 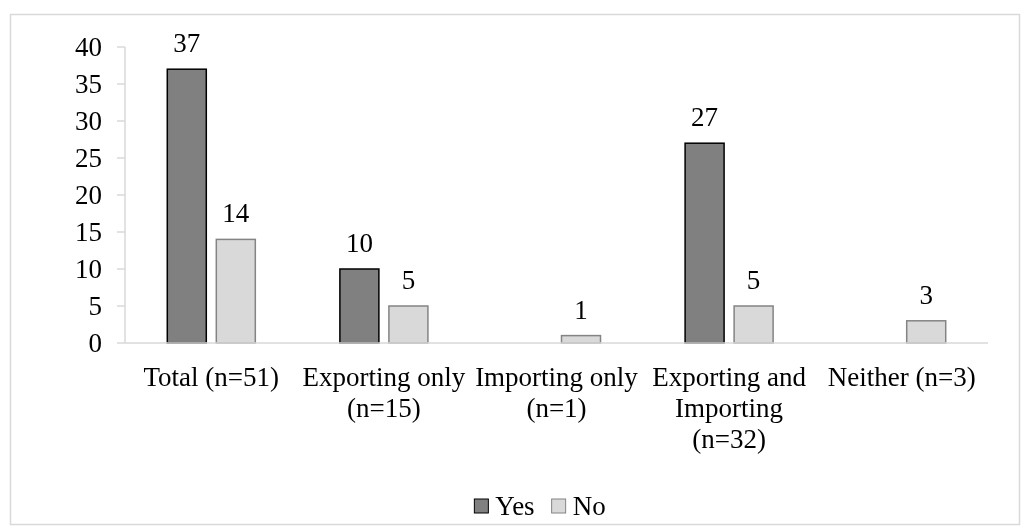 I want to click on y-tick-label: 40, so click(x=88, y=47).